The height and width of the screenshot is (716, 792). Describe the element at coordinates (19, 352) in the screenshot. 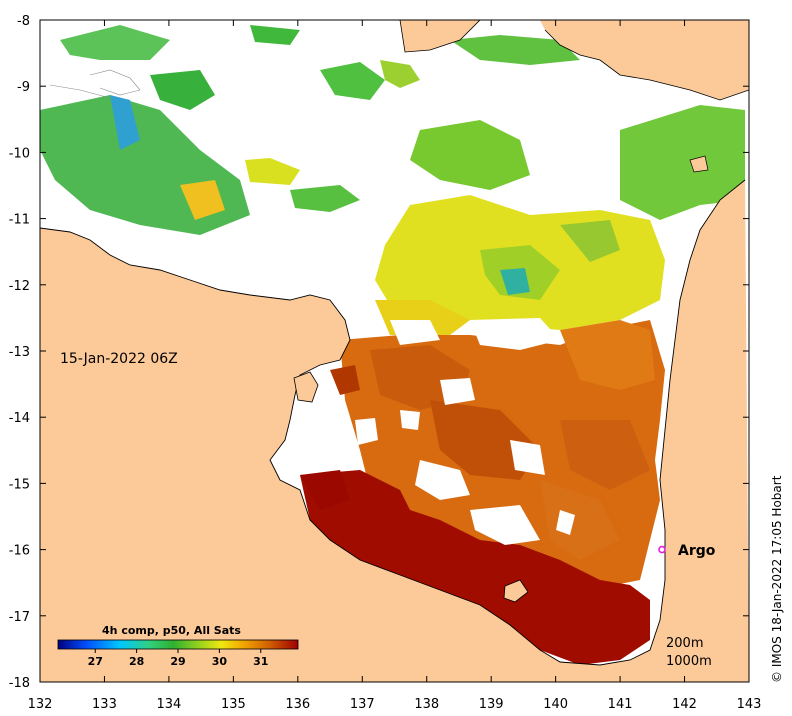

I see `y-tick-label: -13` at that location.